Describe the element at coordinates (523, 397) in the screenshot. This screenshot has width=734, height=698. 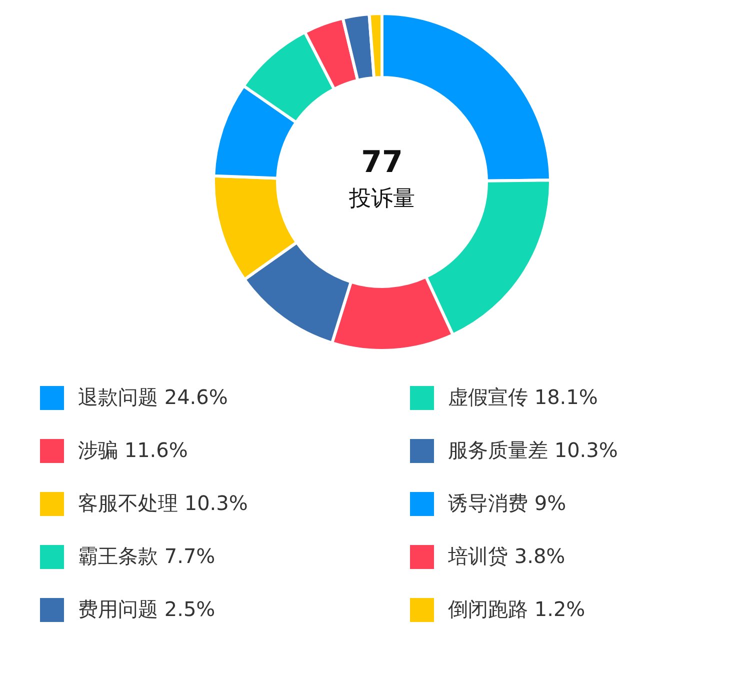
I see `legend-label: 虚假宣传 18.1%` at that location.